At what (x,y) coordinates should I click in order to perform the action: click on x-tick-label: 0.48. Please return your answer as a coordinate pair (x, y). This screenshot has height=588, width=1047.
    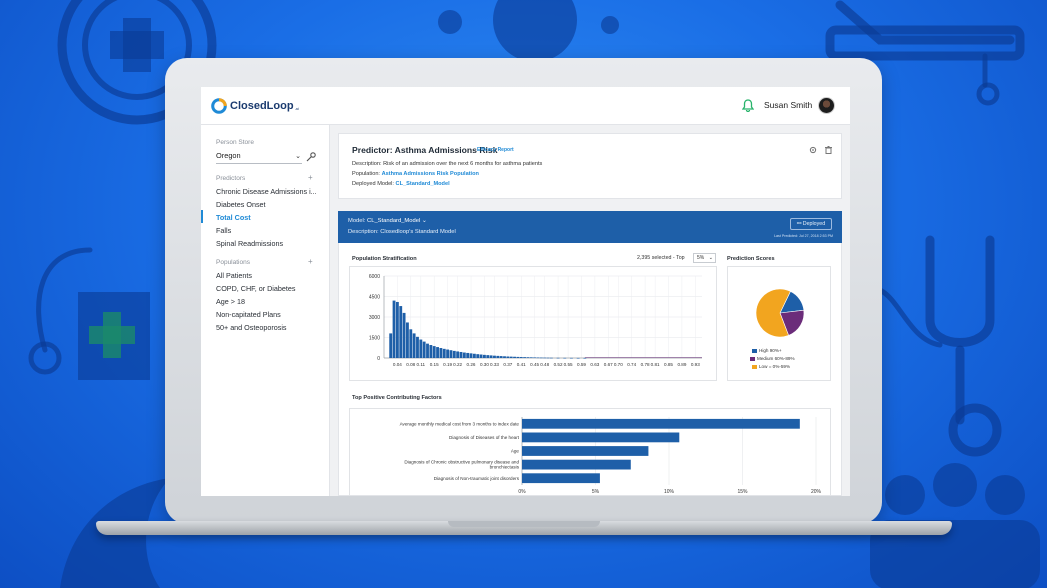
    Looking at the image, I should click on (544, 364).